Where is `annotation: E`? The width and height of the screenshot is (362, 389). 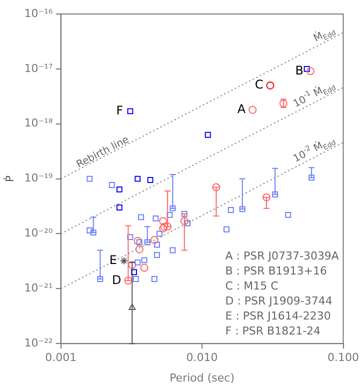 annotation: E is located at coordinates (113, 260).